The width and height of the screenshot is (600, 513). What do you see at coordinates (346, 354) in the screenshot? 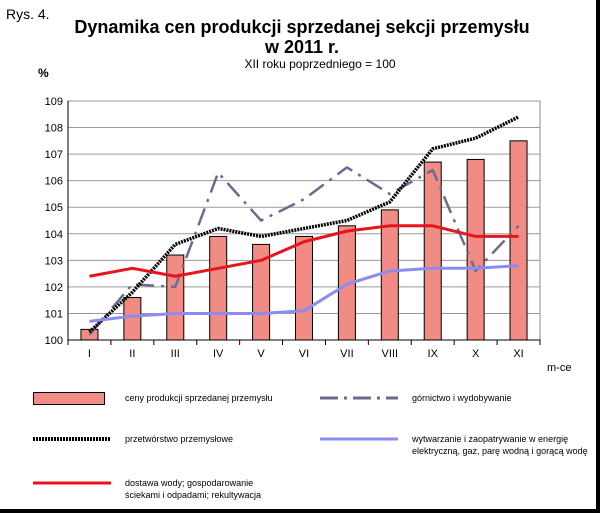
I see `x-tick-label: VII` at bounding box center [346, 354].